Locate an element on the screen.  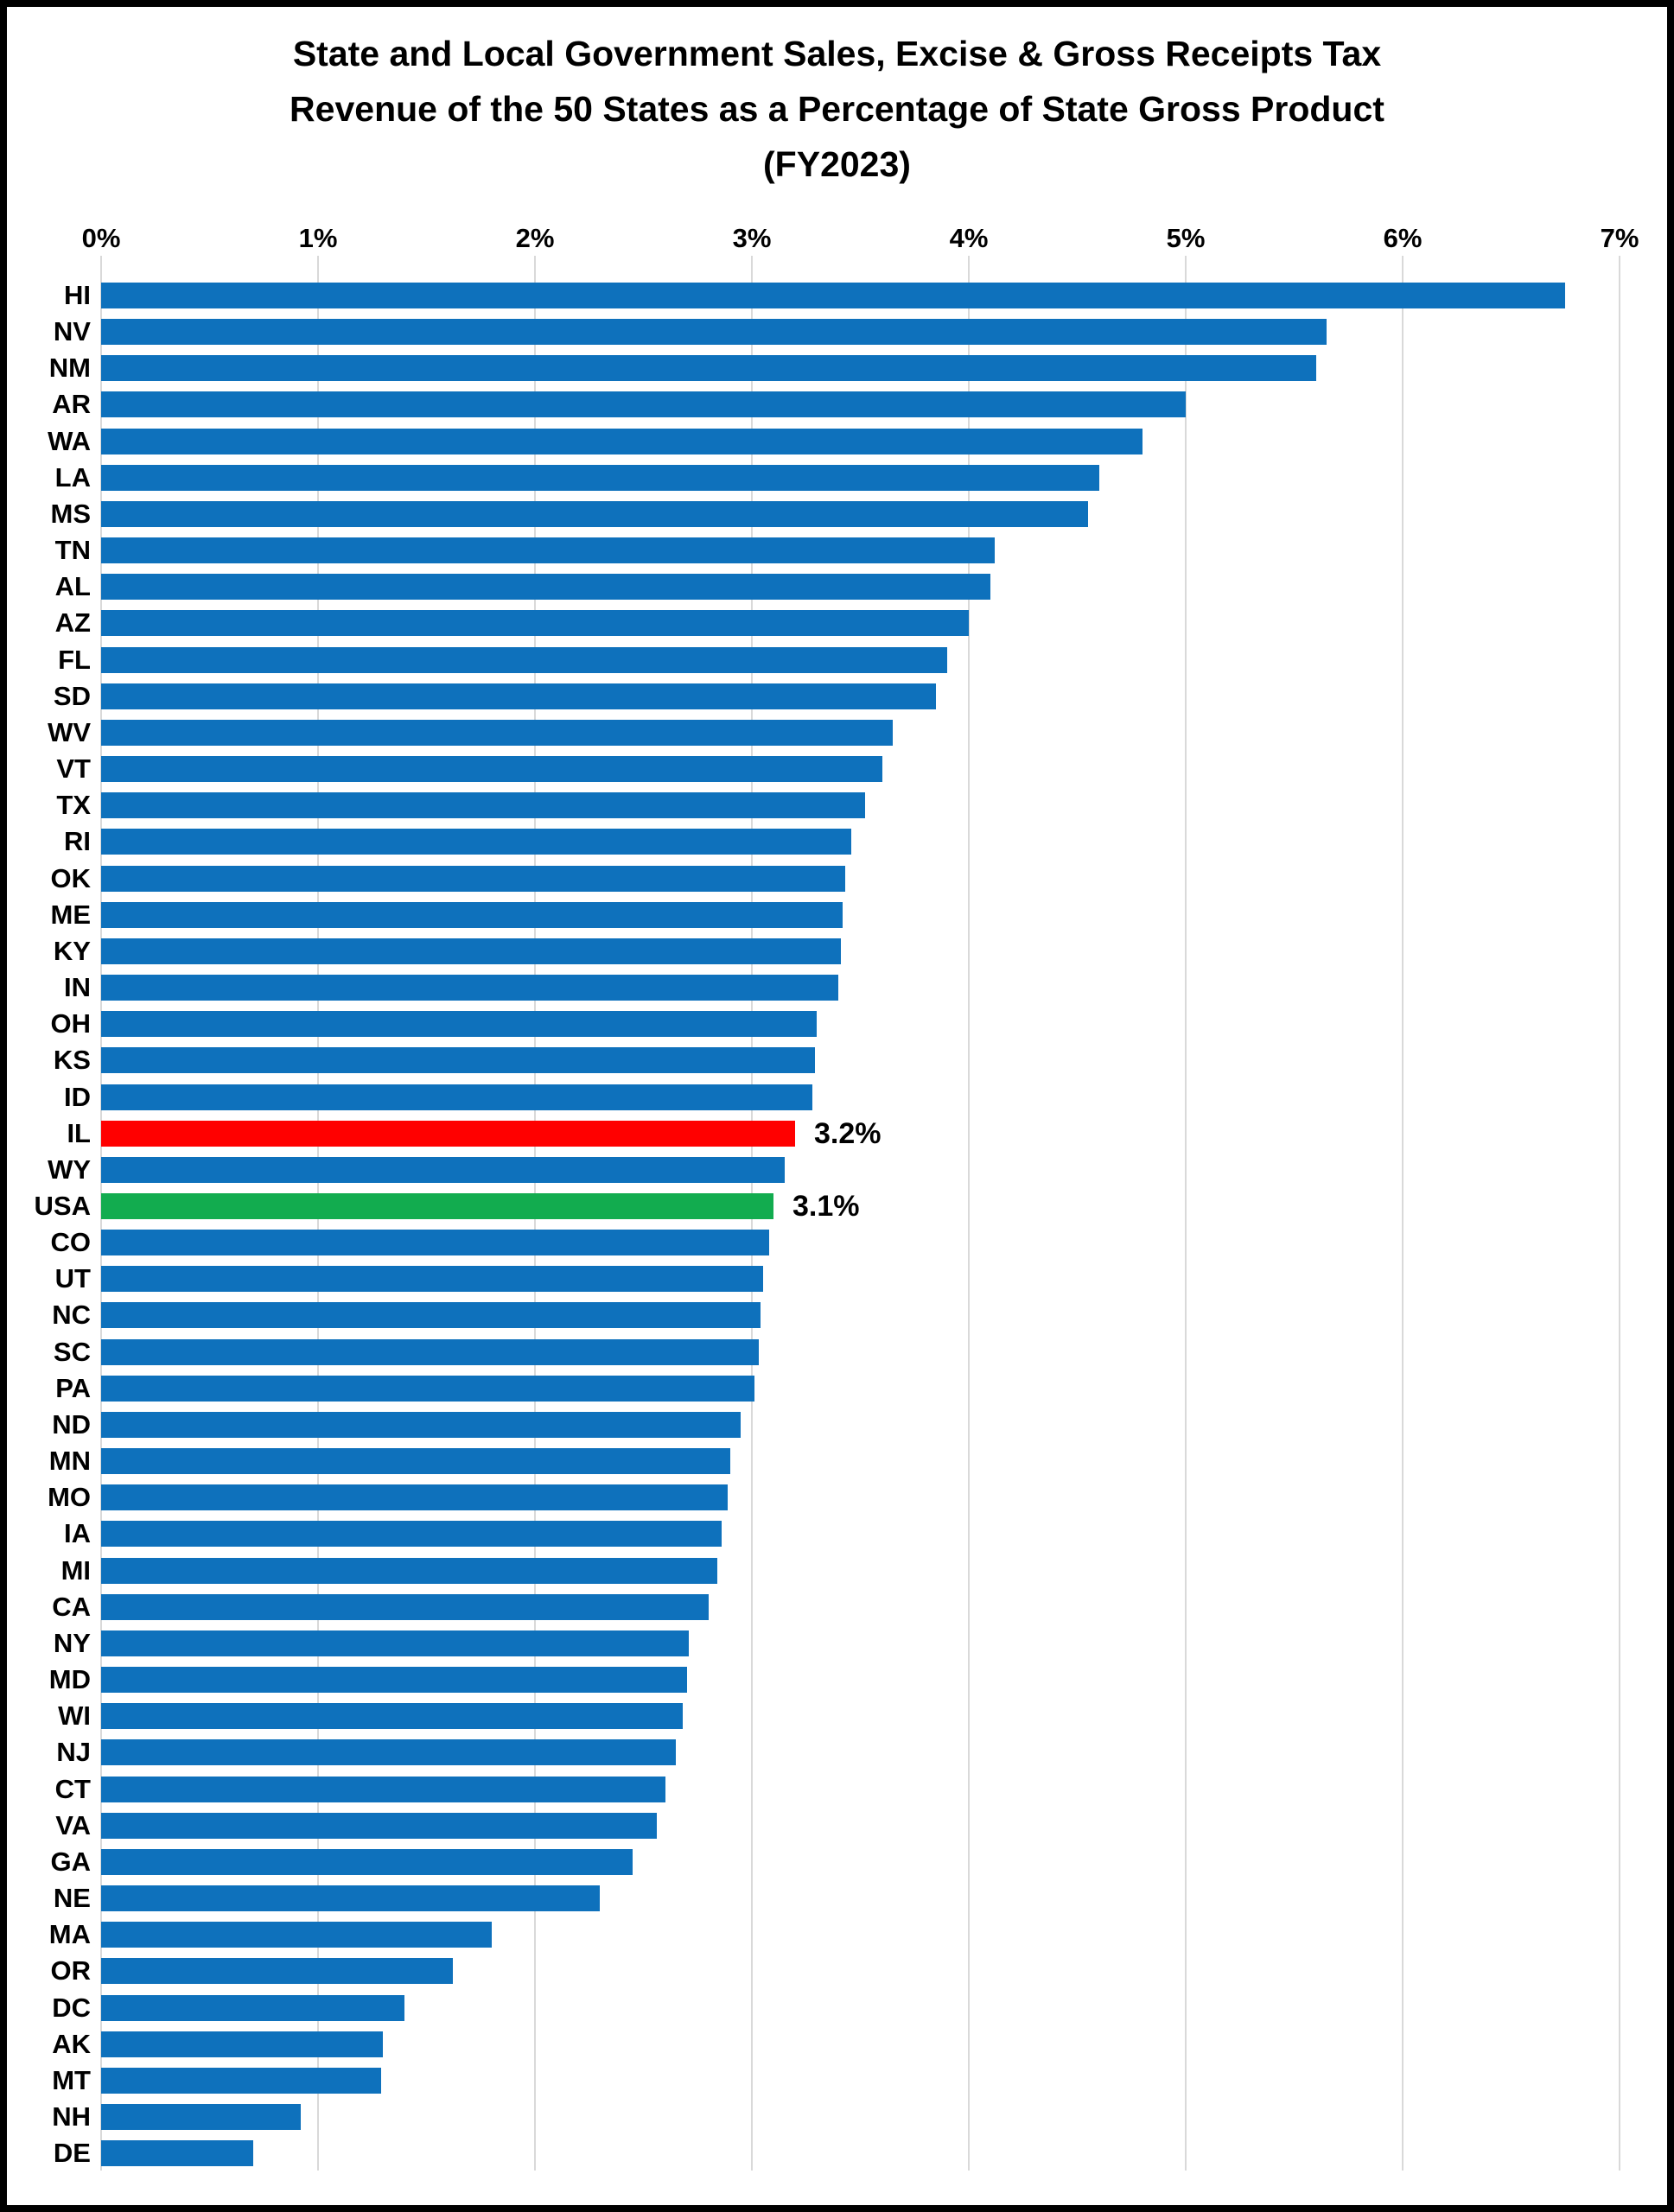
state-label-WY: WY is located at coordinates (69, 1169).